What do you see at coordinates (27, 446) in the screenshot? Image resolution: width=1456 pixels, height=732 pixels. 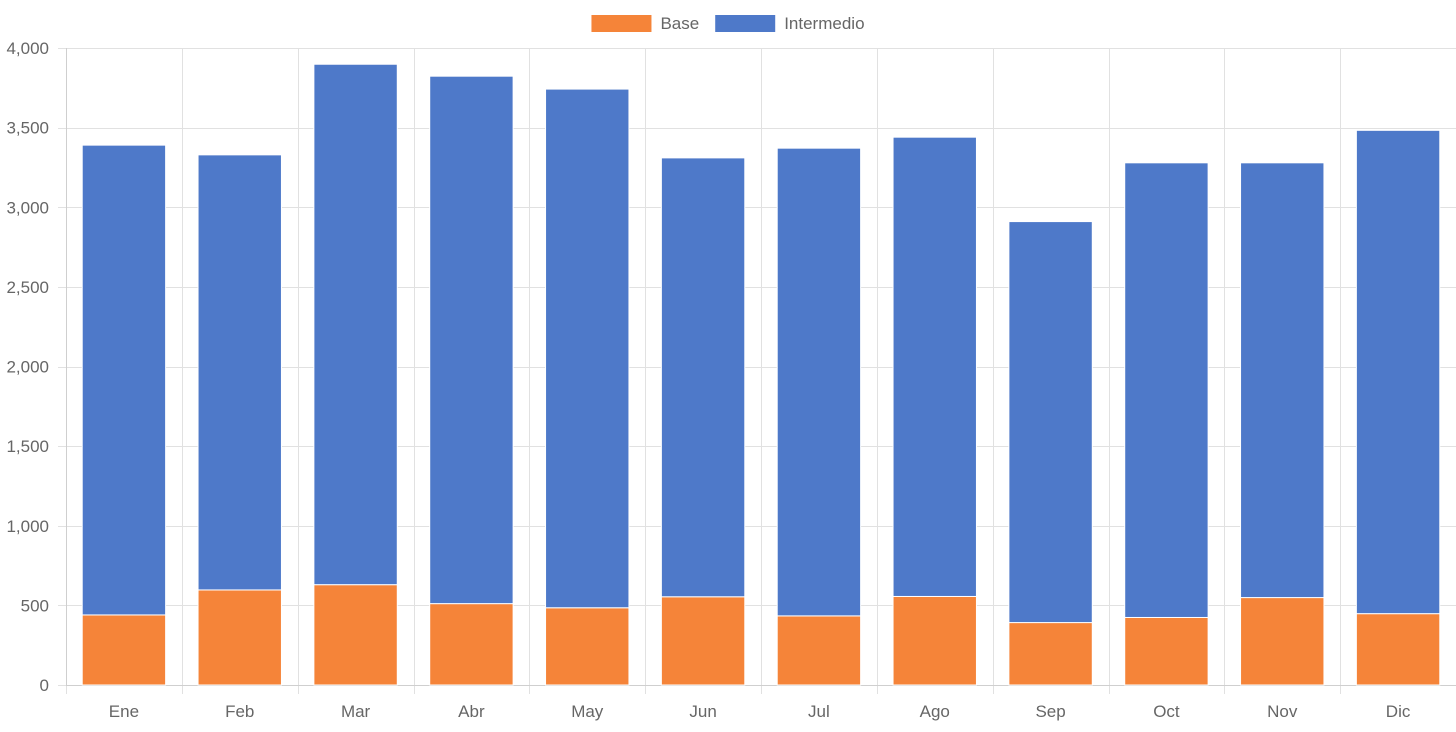 I see `y-tick-label: 1,500` at bounding box center [27, 446].